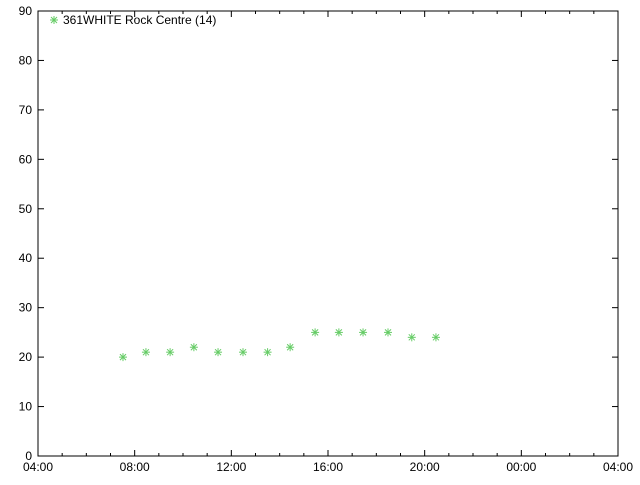  What do you see at coordinates (328, 467) in the screenshot?
I see `x-tick-label: 16:00` at bounding box center [328, 467].